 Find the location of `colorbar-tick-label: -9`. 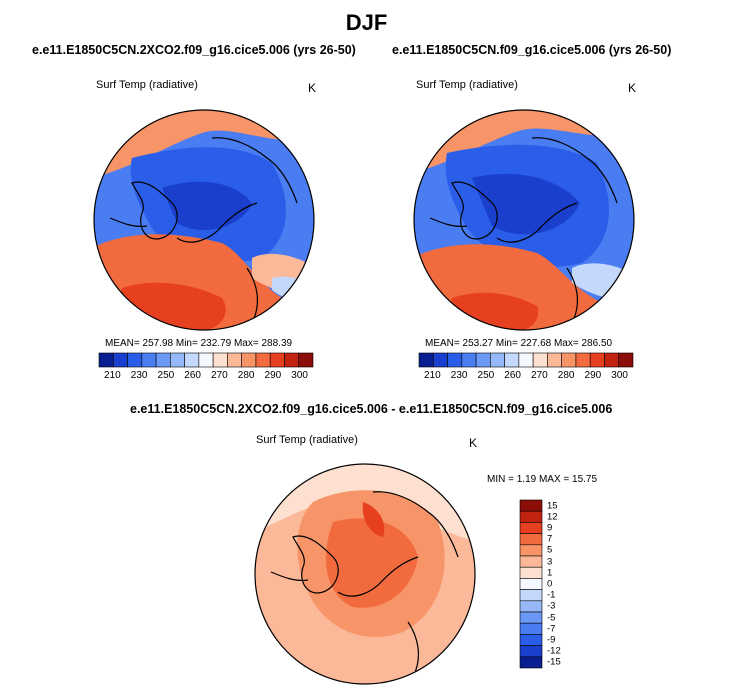

colorbar-tick-label: -9 is located at coordinates (551, 640).